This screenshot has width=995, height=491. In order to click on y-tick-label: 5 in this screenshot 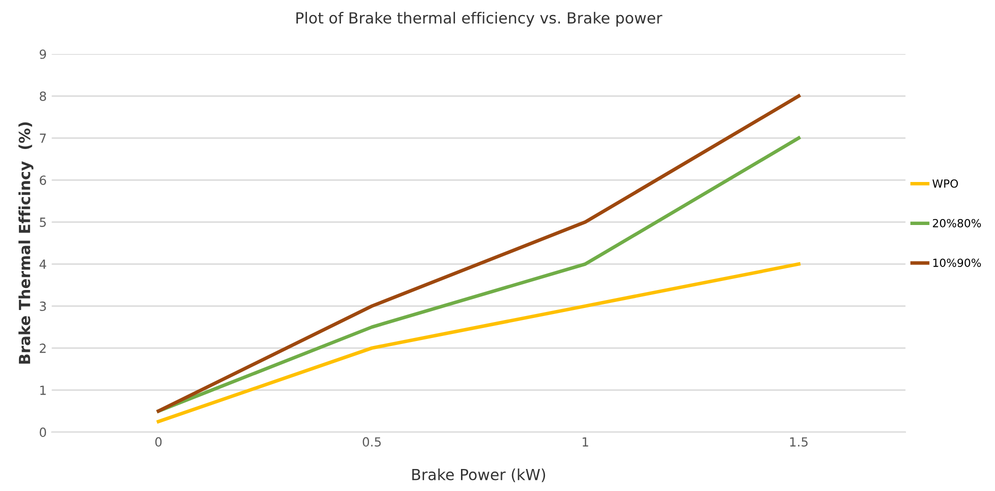, I will do `click(43, 222)`.